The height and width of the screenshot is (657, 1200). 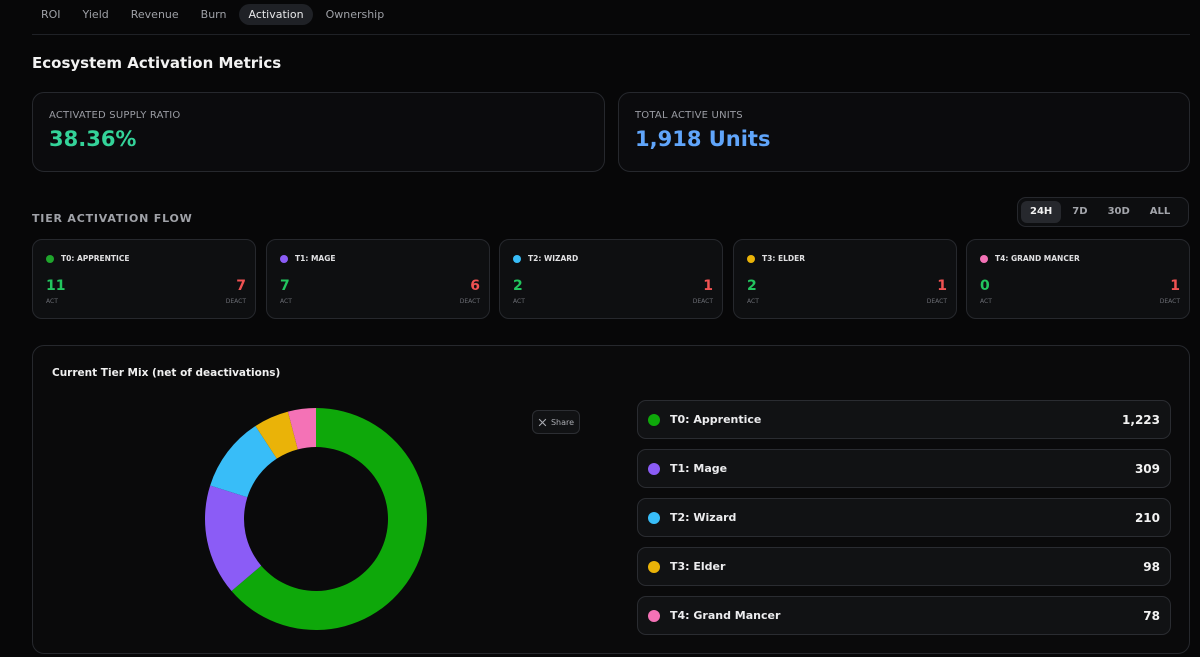 What do you see at coordinates (318, 132) in the screenshot?
I see `activated-supply-ratio-card: ACTIVATED SUPPLY RATIO 38.36%` at bounding box center [318, 132].